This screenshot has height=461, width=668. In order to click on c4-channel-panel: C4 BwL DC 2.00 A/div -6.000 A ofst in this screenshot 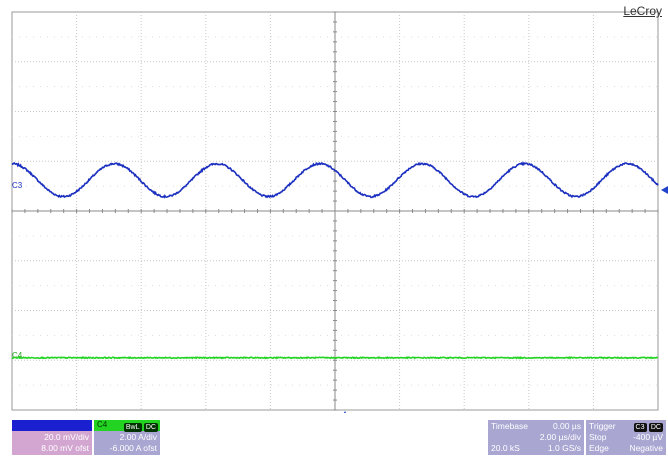, I will do `click(127, 437)`.